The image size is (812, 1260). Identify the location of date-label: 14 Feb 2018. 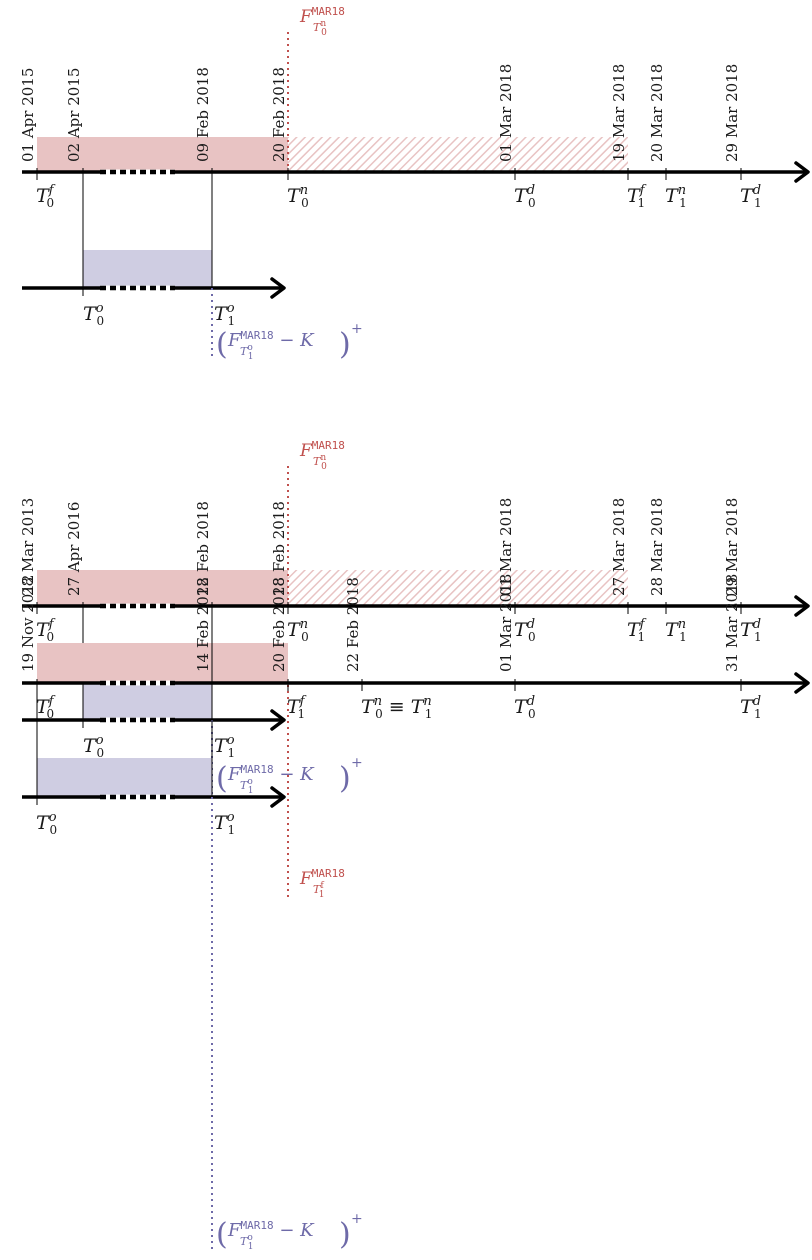
(203, 624).